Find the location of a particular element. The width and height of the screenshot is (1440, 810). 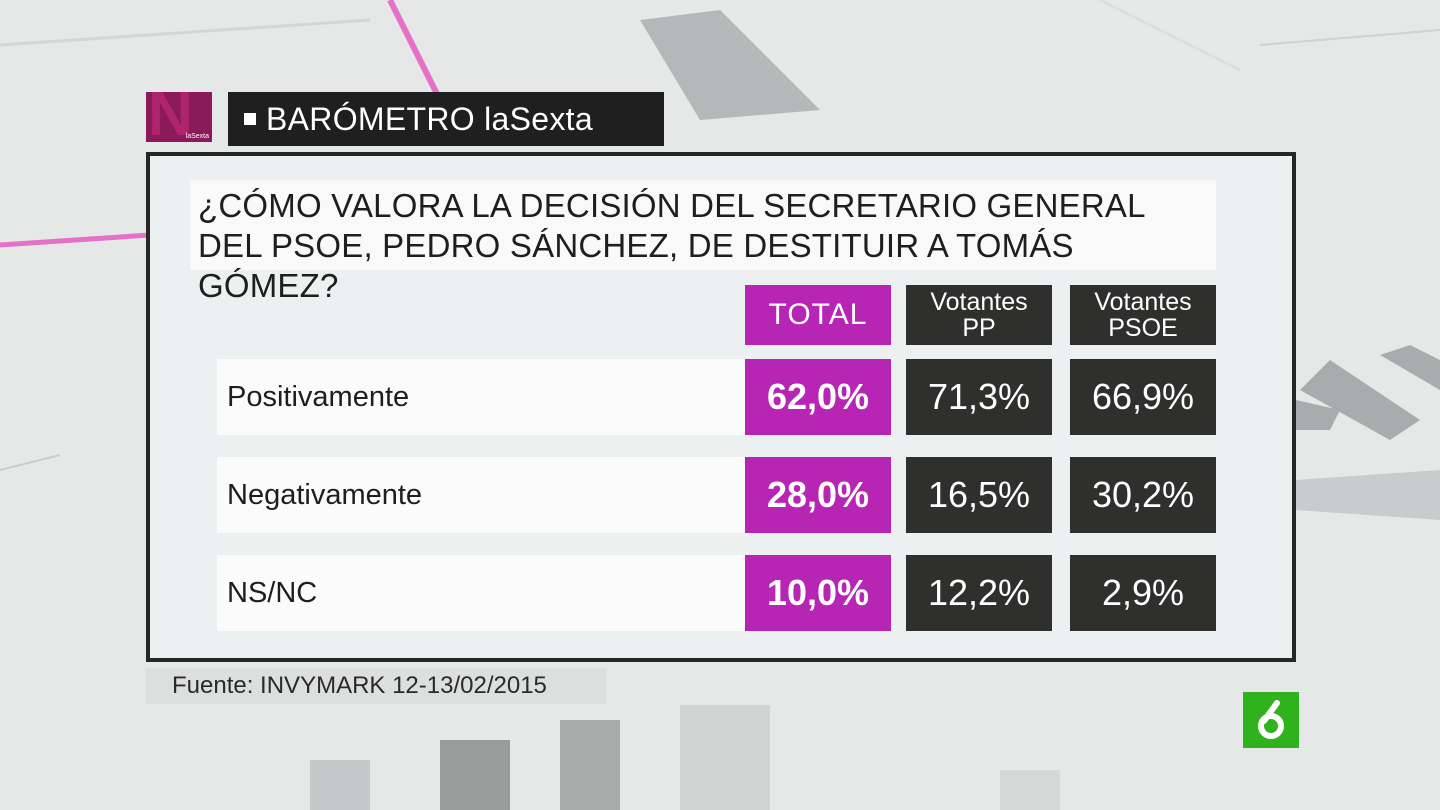

column-header-psoe-label: Votantes PSOE is located at coordinates (1143, 315).